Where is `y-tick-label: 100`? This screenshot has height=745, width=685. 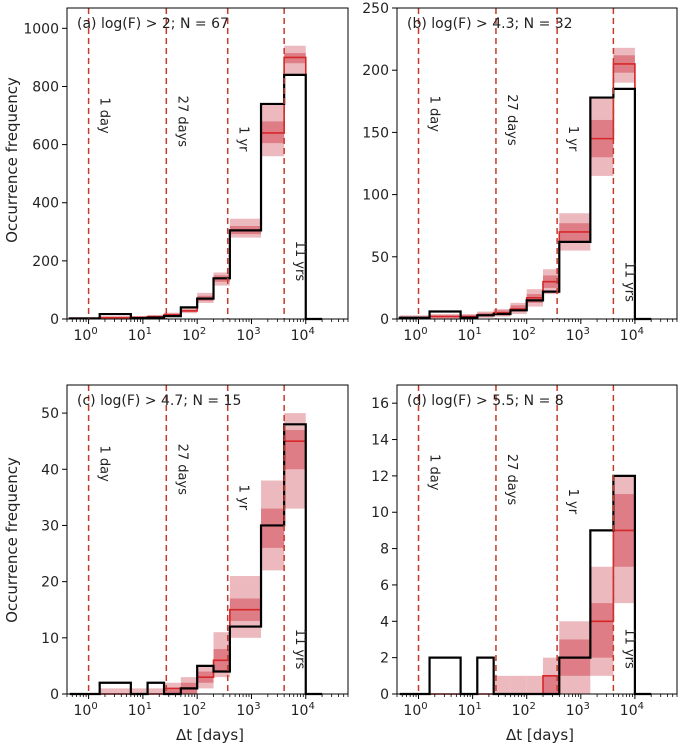 y-tick-label: 100 is located at coordinates (375, 196).